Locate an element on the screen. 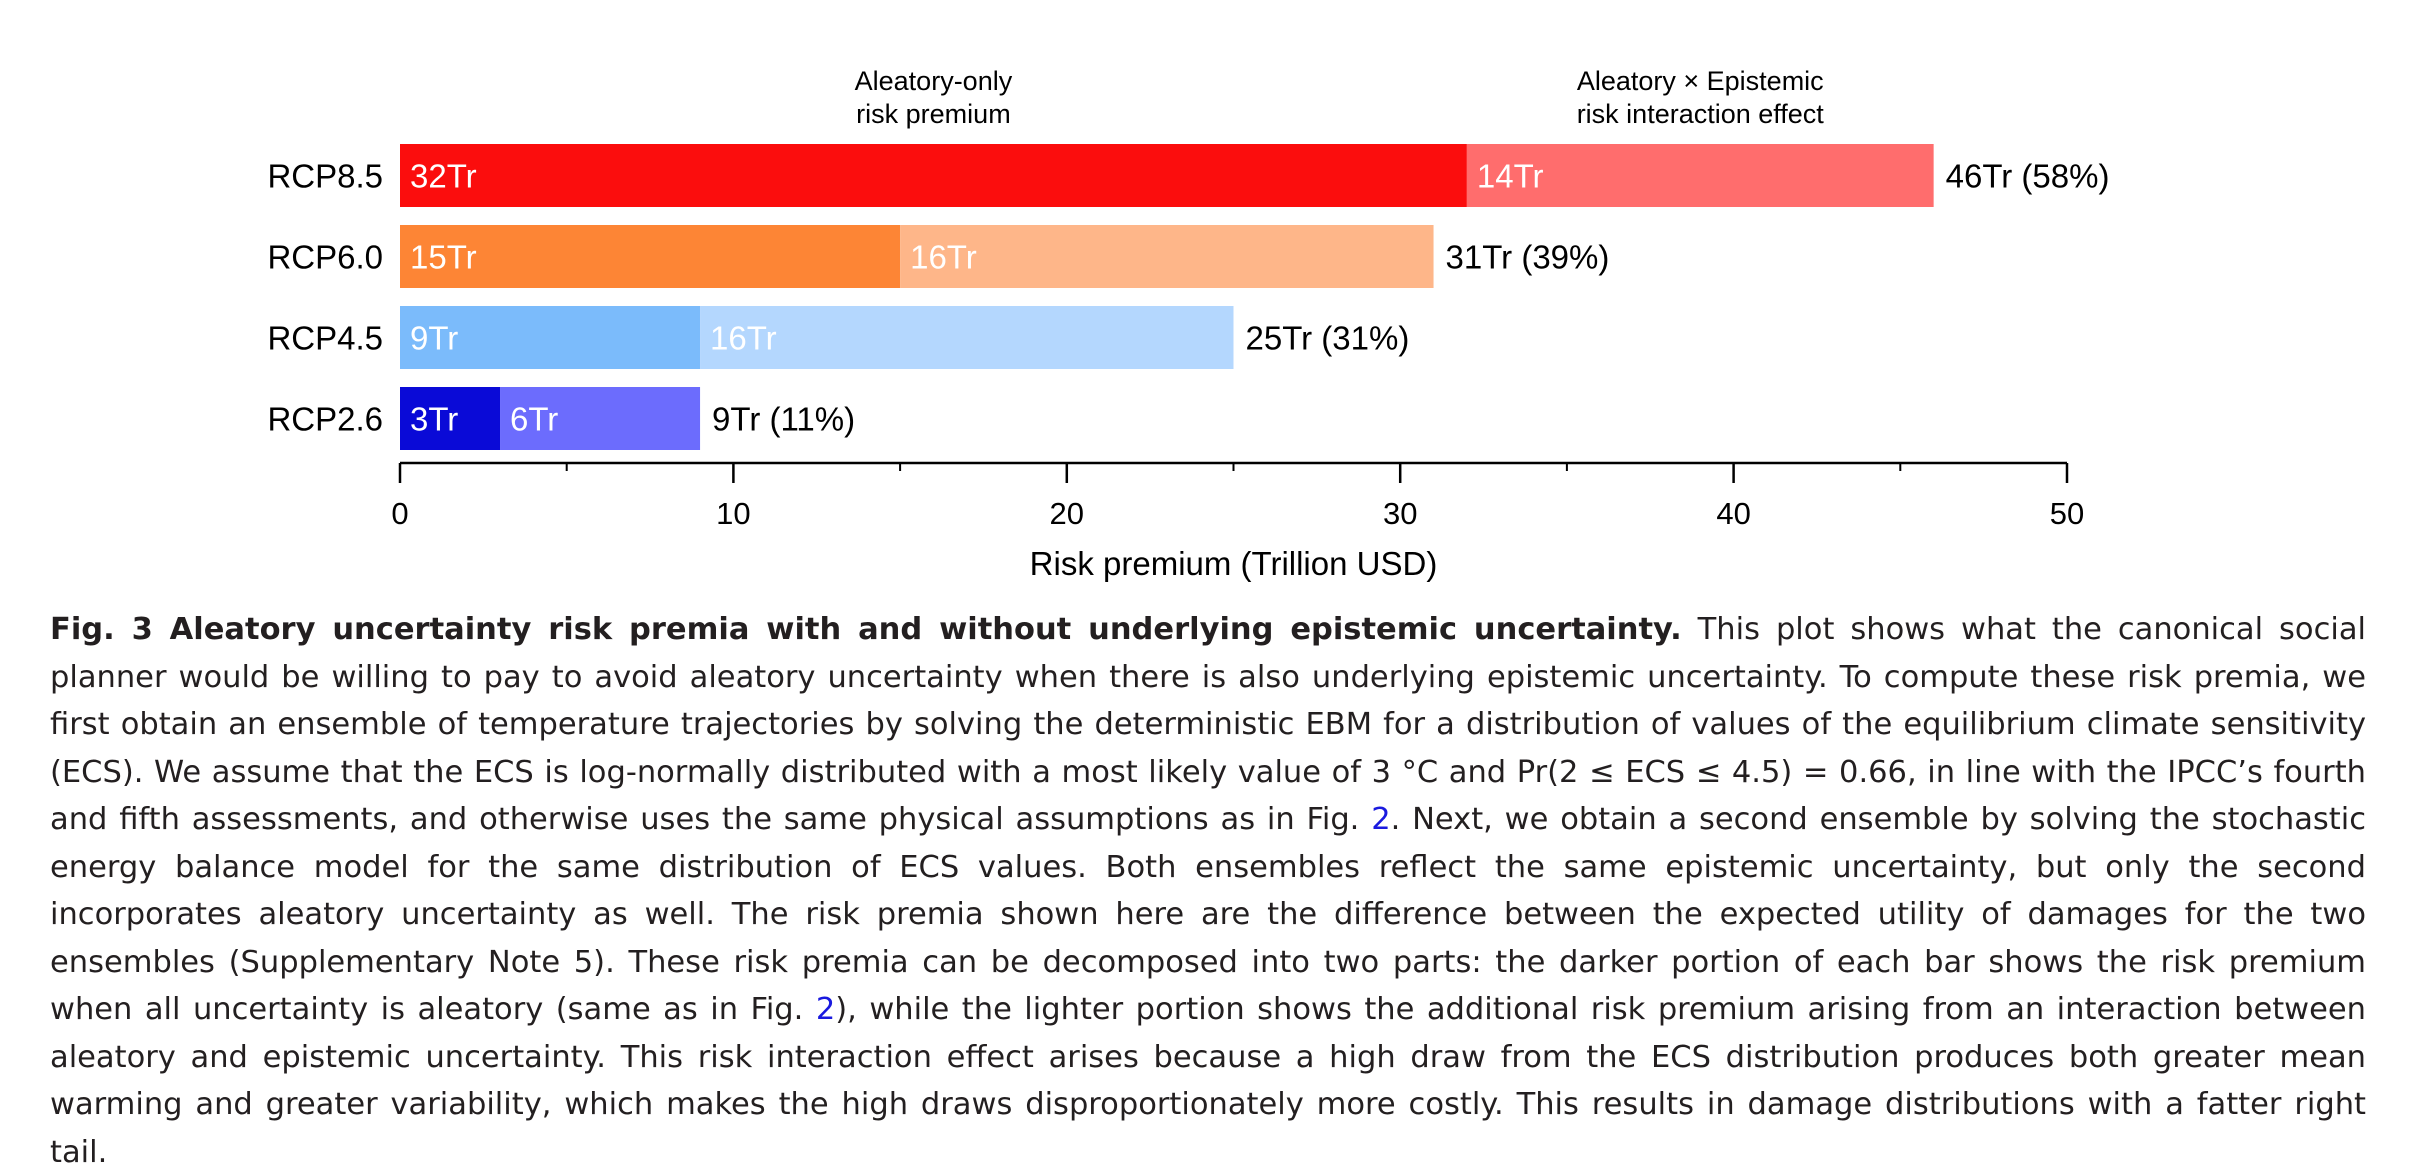 This screenshot has height=1176, width=2422. x-axis-tick-label: 10 is located at coordinates (733, 513).